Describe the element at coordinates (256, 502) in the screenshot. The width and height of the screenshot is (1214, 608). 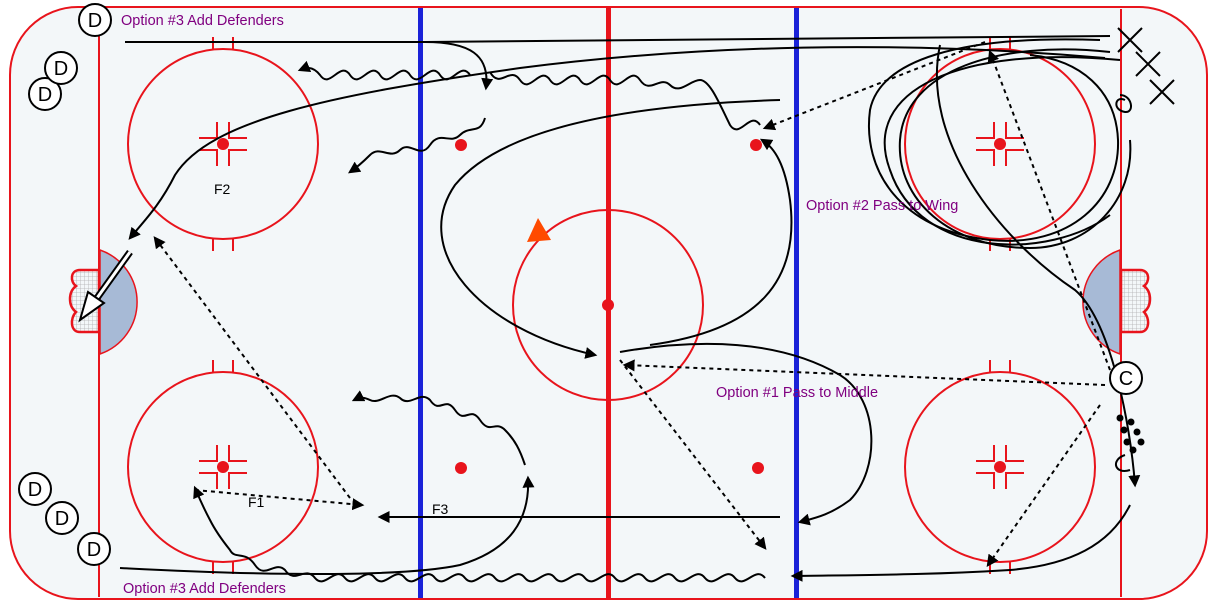
I see `label-f1: F1` at that location.